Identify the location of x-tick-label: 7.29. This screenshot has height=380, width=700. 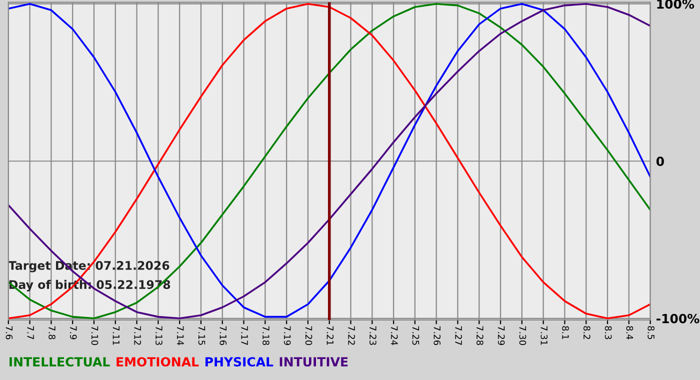
(501, 335).